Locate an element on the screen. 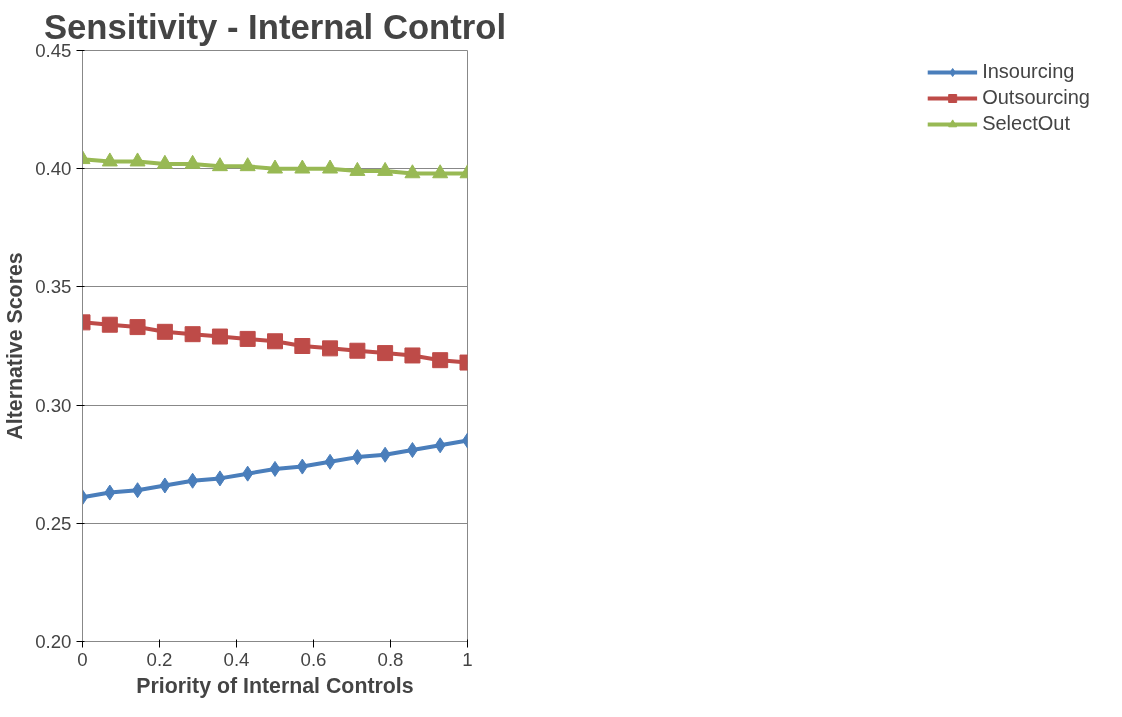 This screenshot has width=1122, height=717. x-tick-label: 0.6 is located at coordinates (313, 659).